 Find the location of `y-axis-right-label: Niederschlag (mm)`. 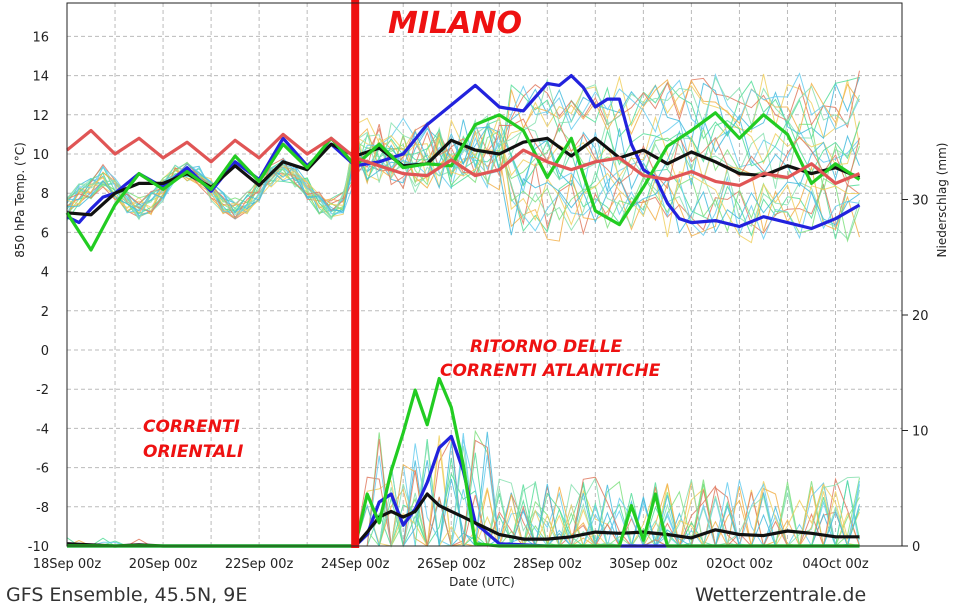

y-axis-right-label: Niederschlag (mm) is located at coordinates (942, 200).